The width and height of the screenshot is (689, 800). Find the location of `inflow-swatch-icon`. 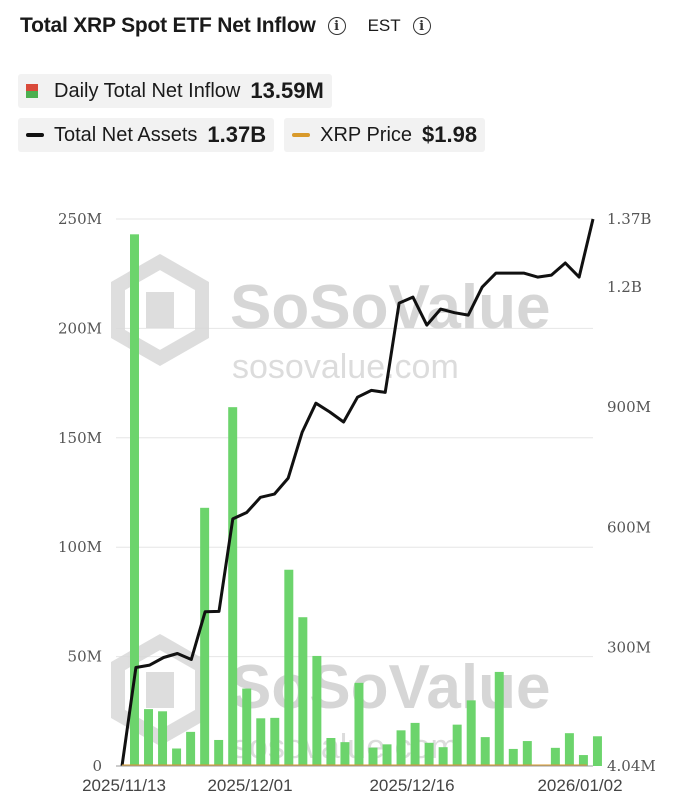

inflow-swatch-icon is located at coordinates (32, 91).